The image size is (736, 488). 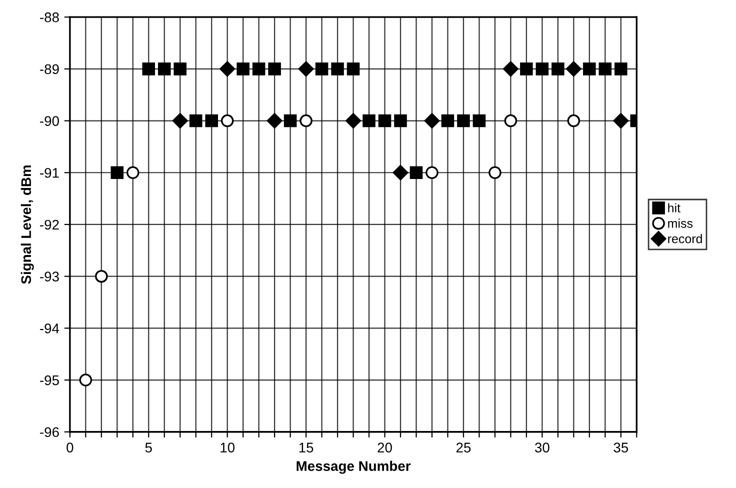 I want to click on x-tick-label: 30, so click(x=542, y=447).